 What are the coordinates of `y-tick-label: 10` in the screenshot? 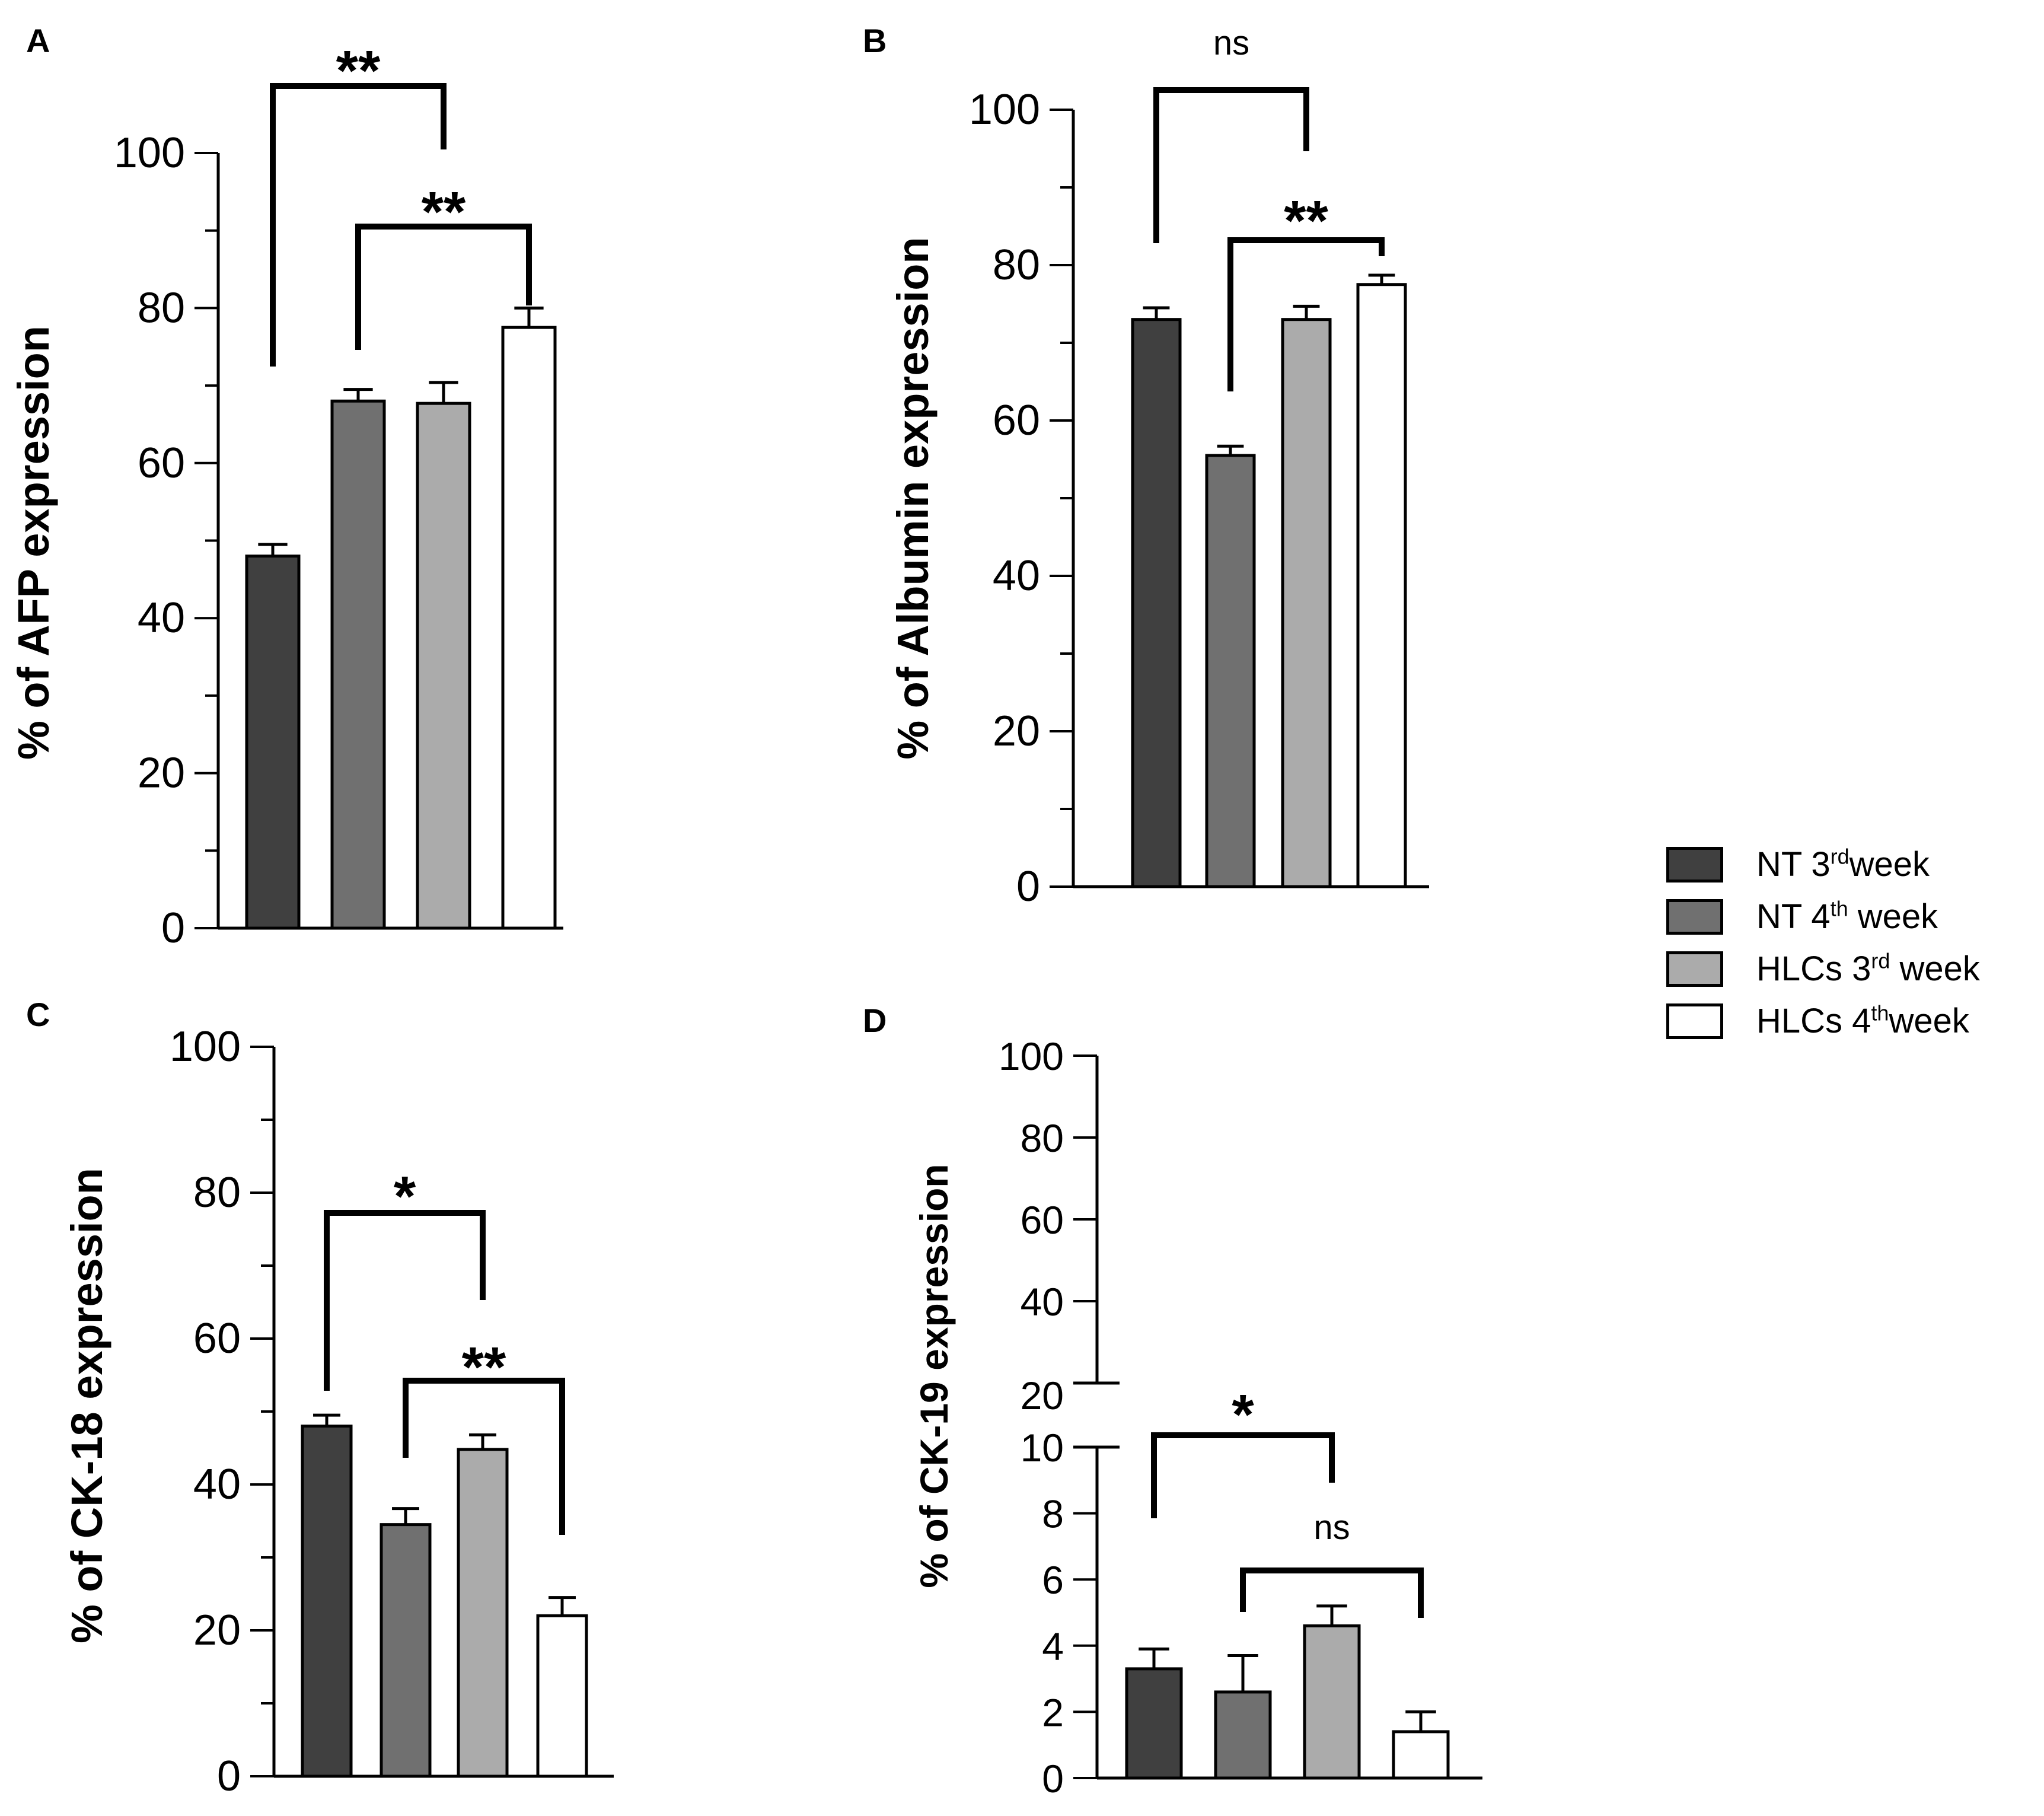 It's located at (1042, 1448).